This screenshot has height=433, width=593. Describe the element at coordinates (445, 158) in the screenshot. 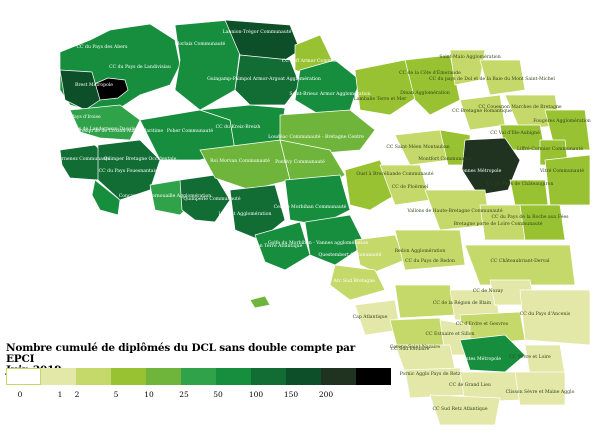

I see `epci-label: Montfort Communauté` at that location.